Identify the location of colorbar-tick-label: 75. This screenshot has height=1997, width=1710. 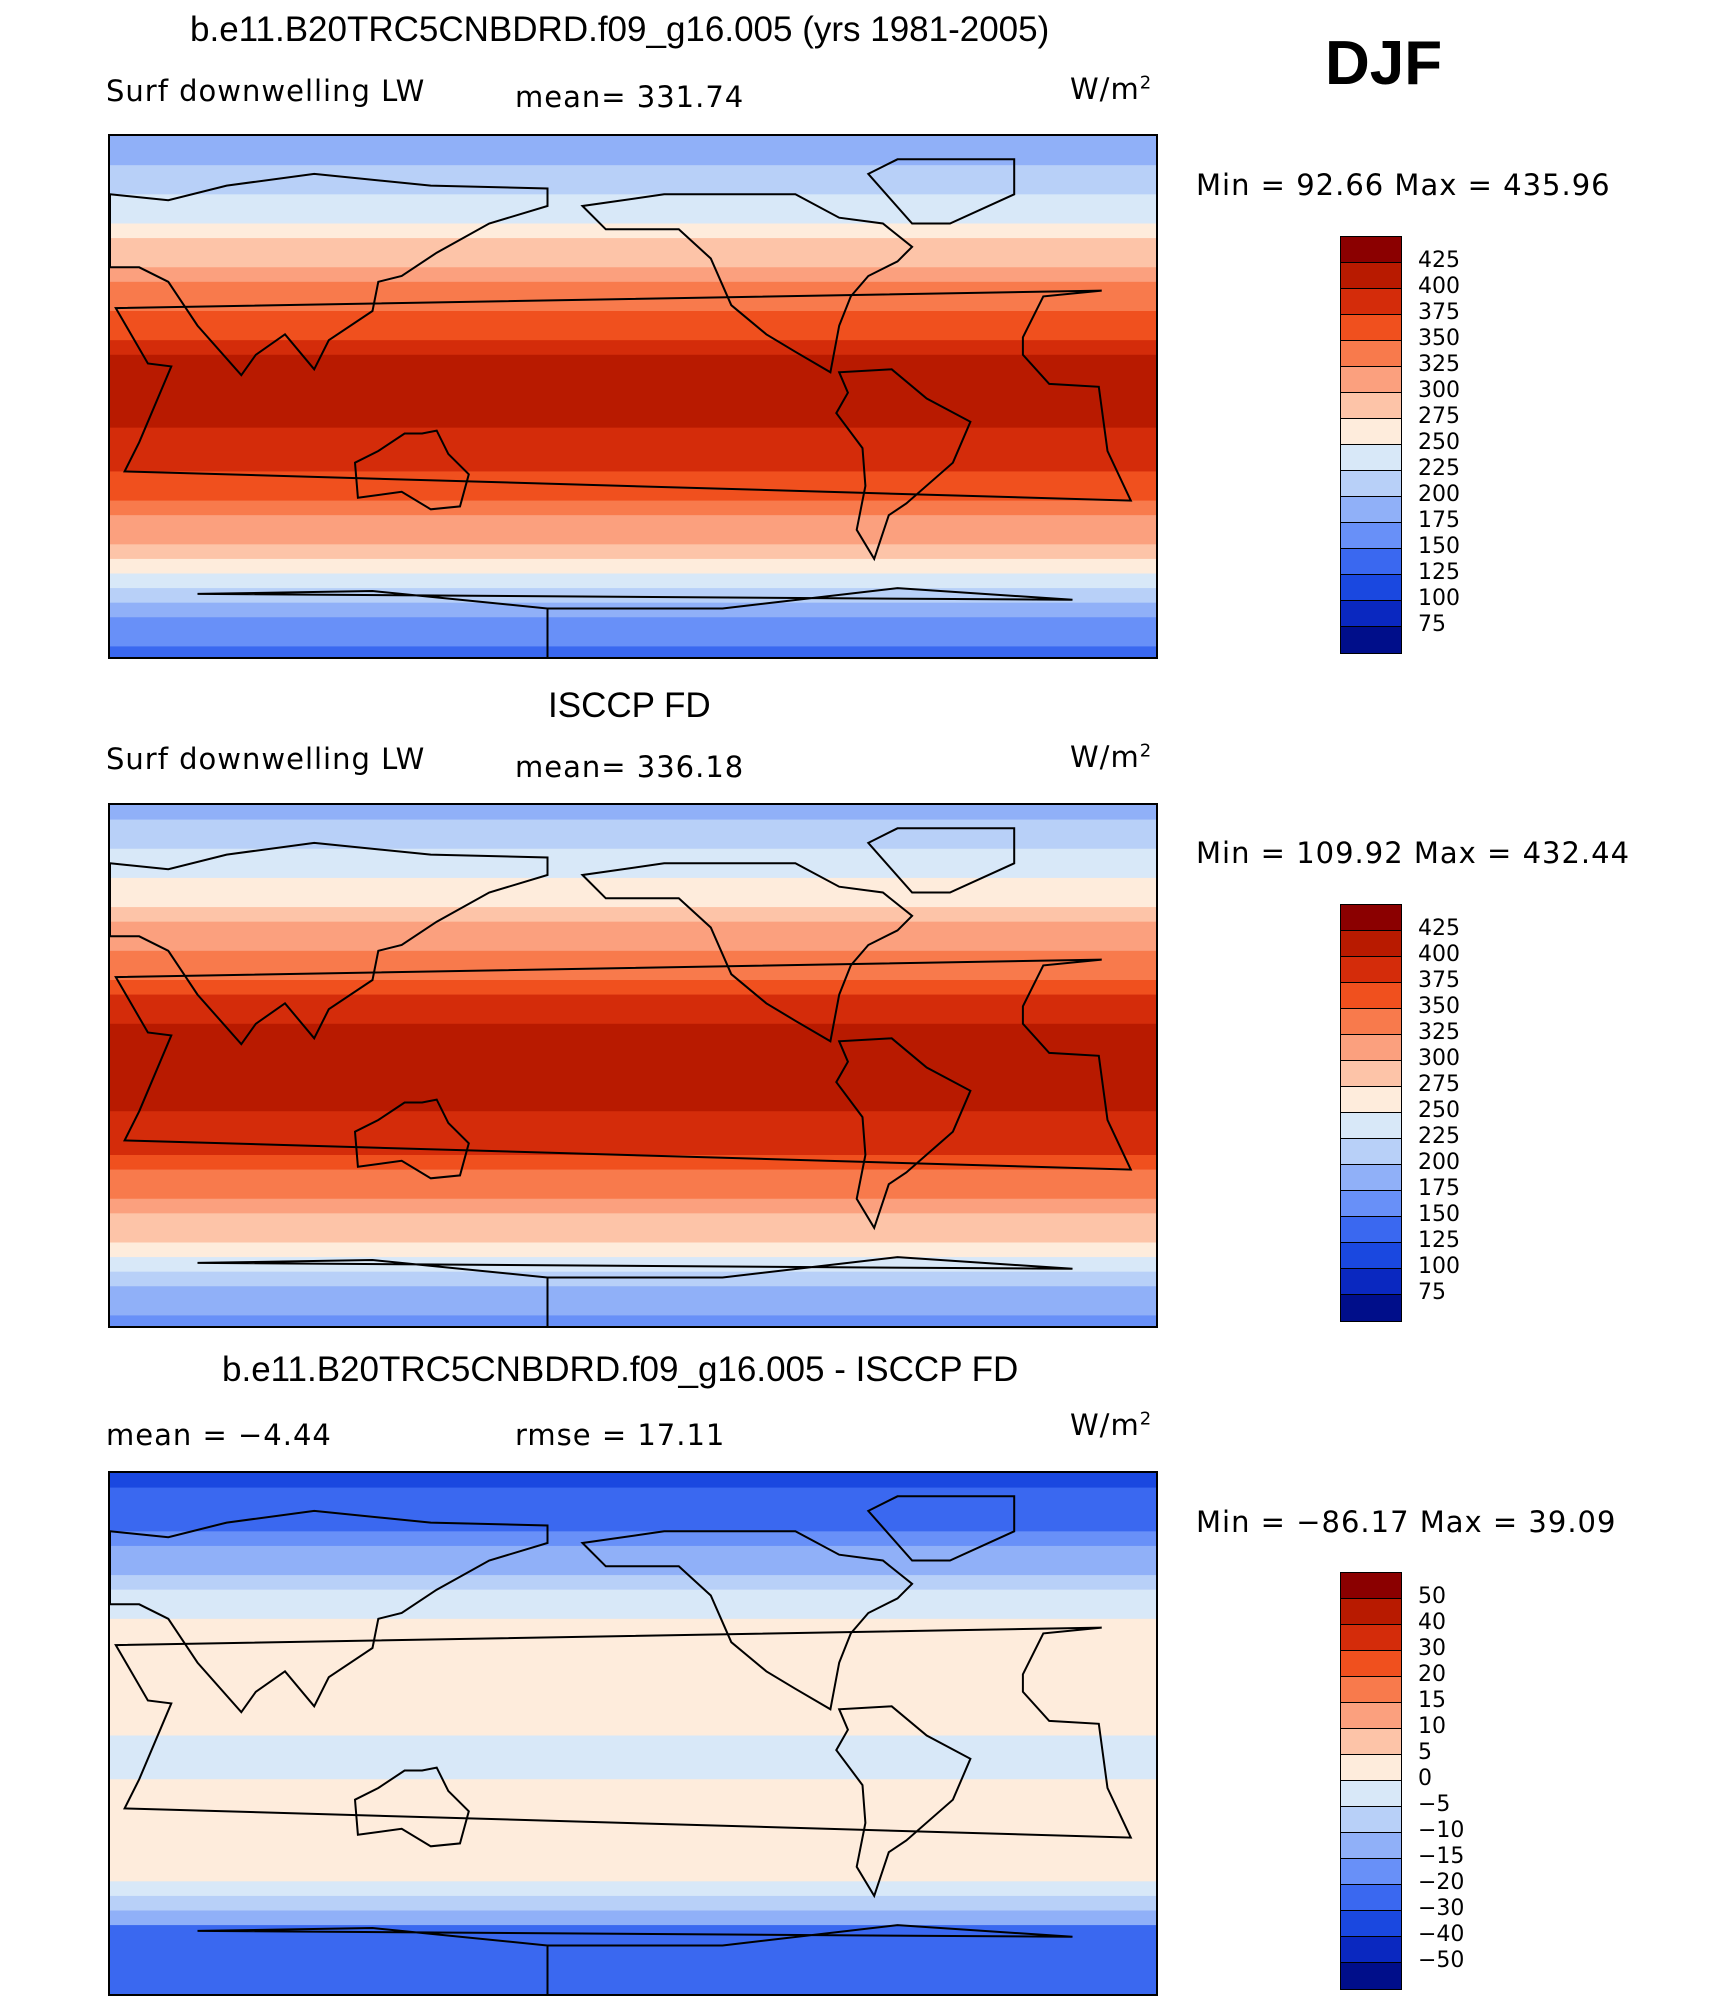
(1432, 624).